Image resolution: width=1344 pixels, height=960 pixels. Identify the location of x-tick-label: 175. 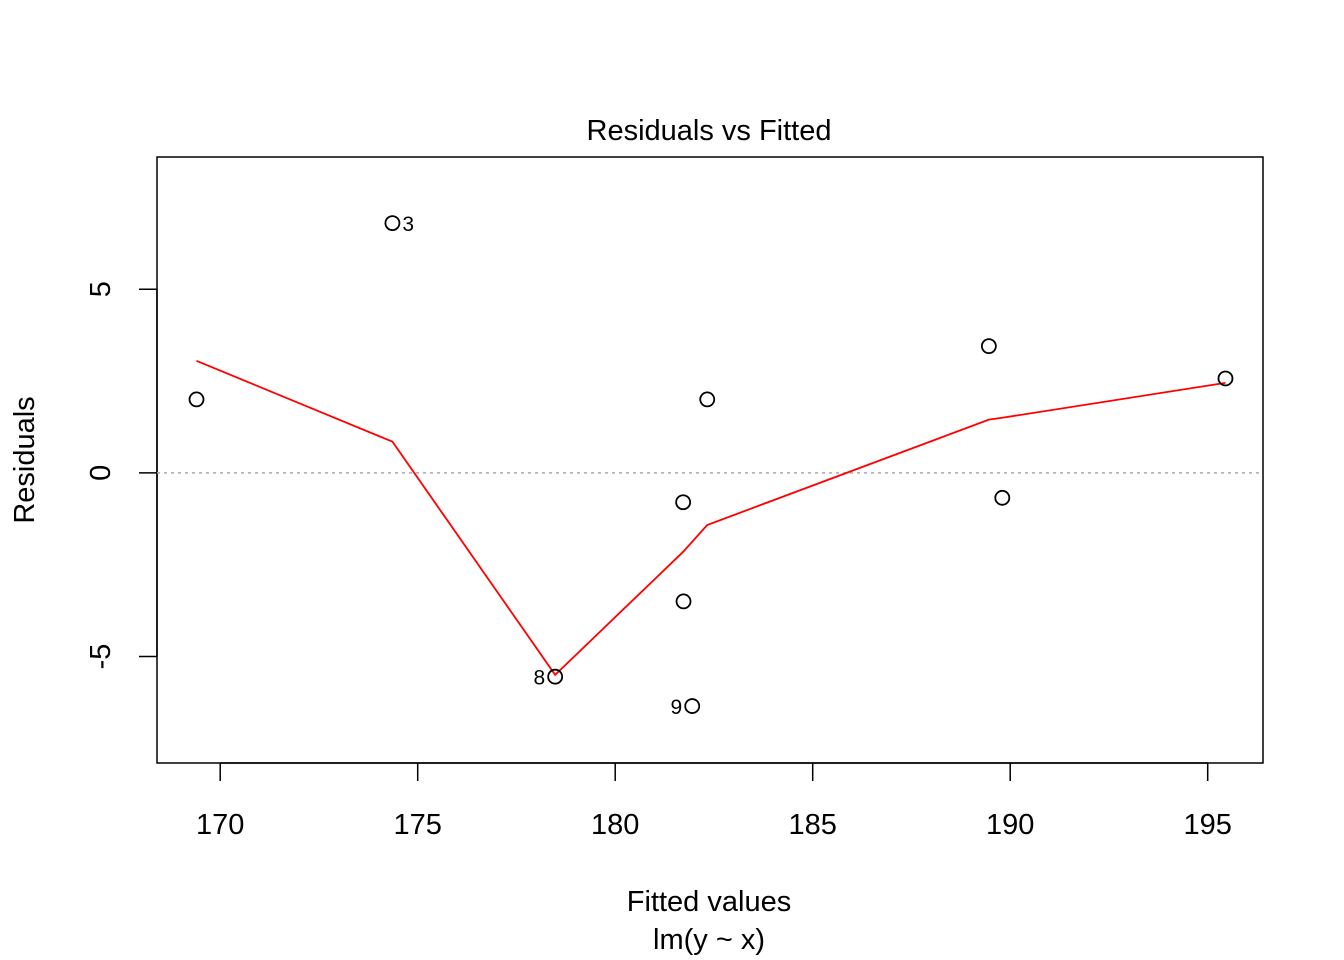
(418, 825).